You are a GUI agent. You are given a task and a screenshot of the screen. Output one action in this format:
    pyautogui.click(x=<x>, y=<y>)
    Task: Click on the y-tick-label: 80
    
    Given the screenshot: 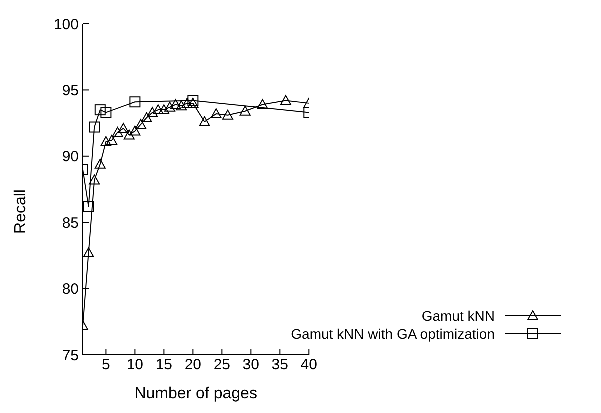 What is the action you would take?
    pyautogui.click(x=70, y=289)
    